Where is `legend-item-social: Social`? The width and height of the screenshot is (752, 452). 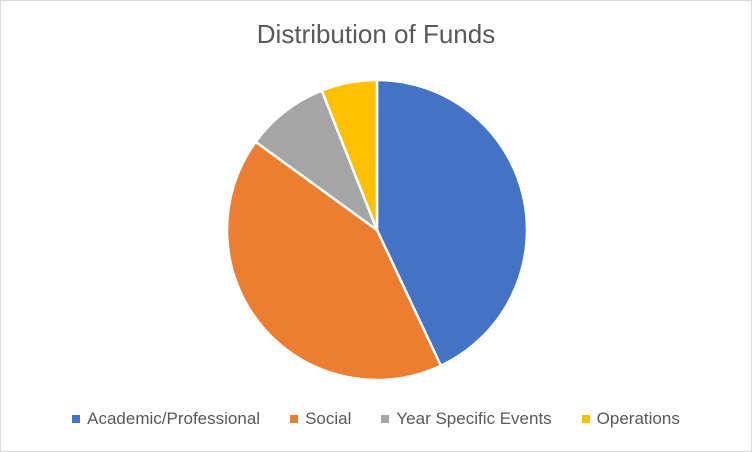 legend-item-social: Social is located at coordinates (320, 419).